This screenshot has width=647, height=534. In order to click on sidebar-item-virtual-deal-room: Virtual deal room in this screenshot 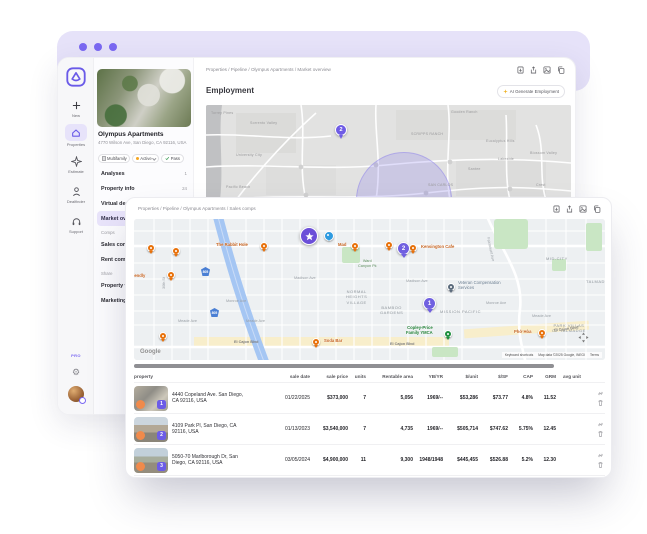, I will do `click(144, 203)`.